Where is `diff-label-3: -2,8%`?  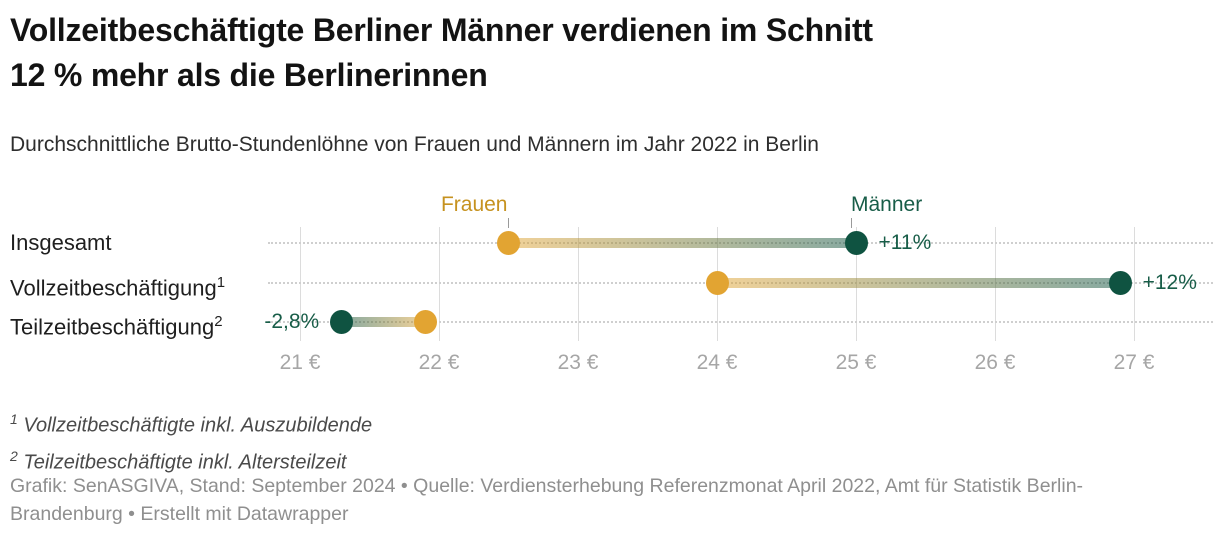 diff-label-3: -2,8% is located at coordinates (292, 321).